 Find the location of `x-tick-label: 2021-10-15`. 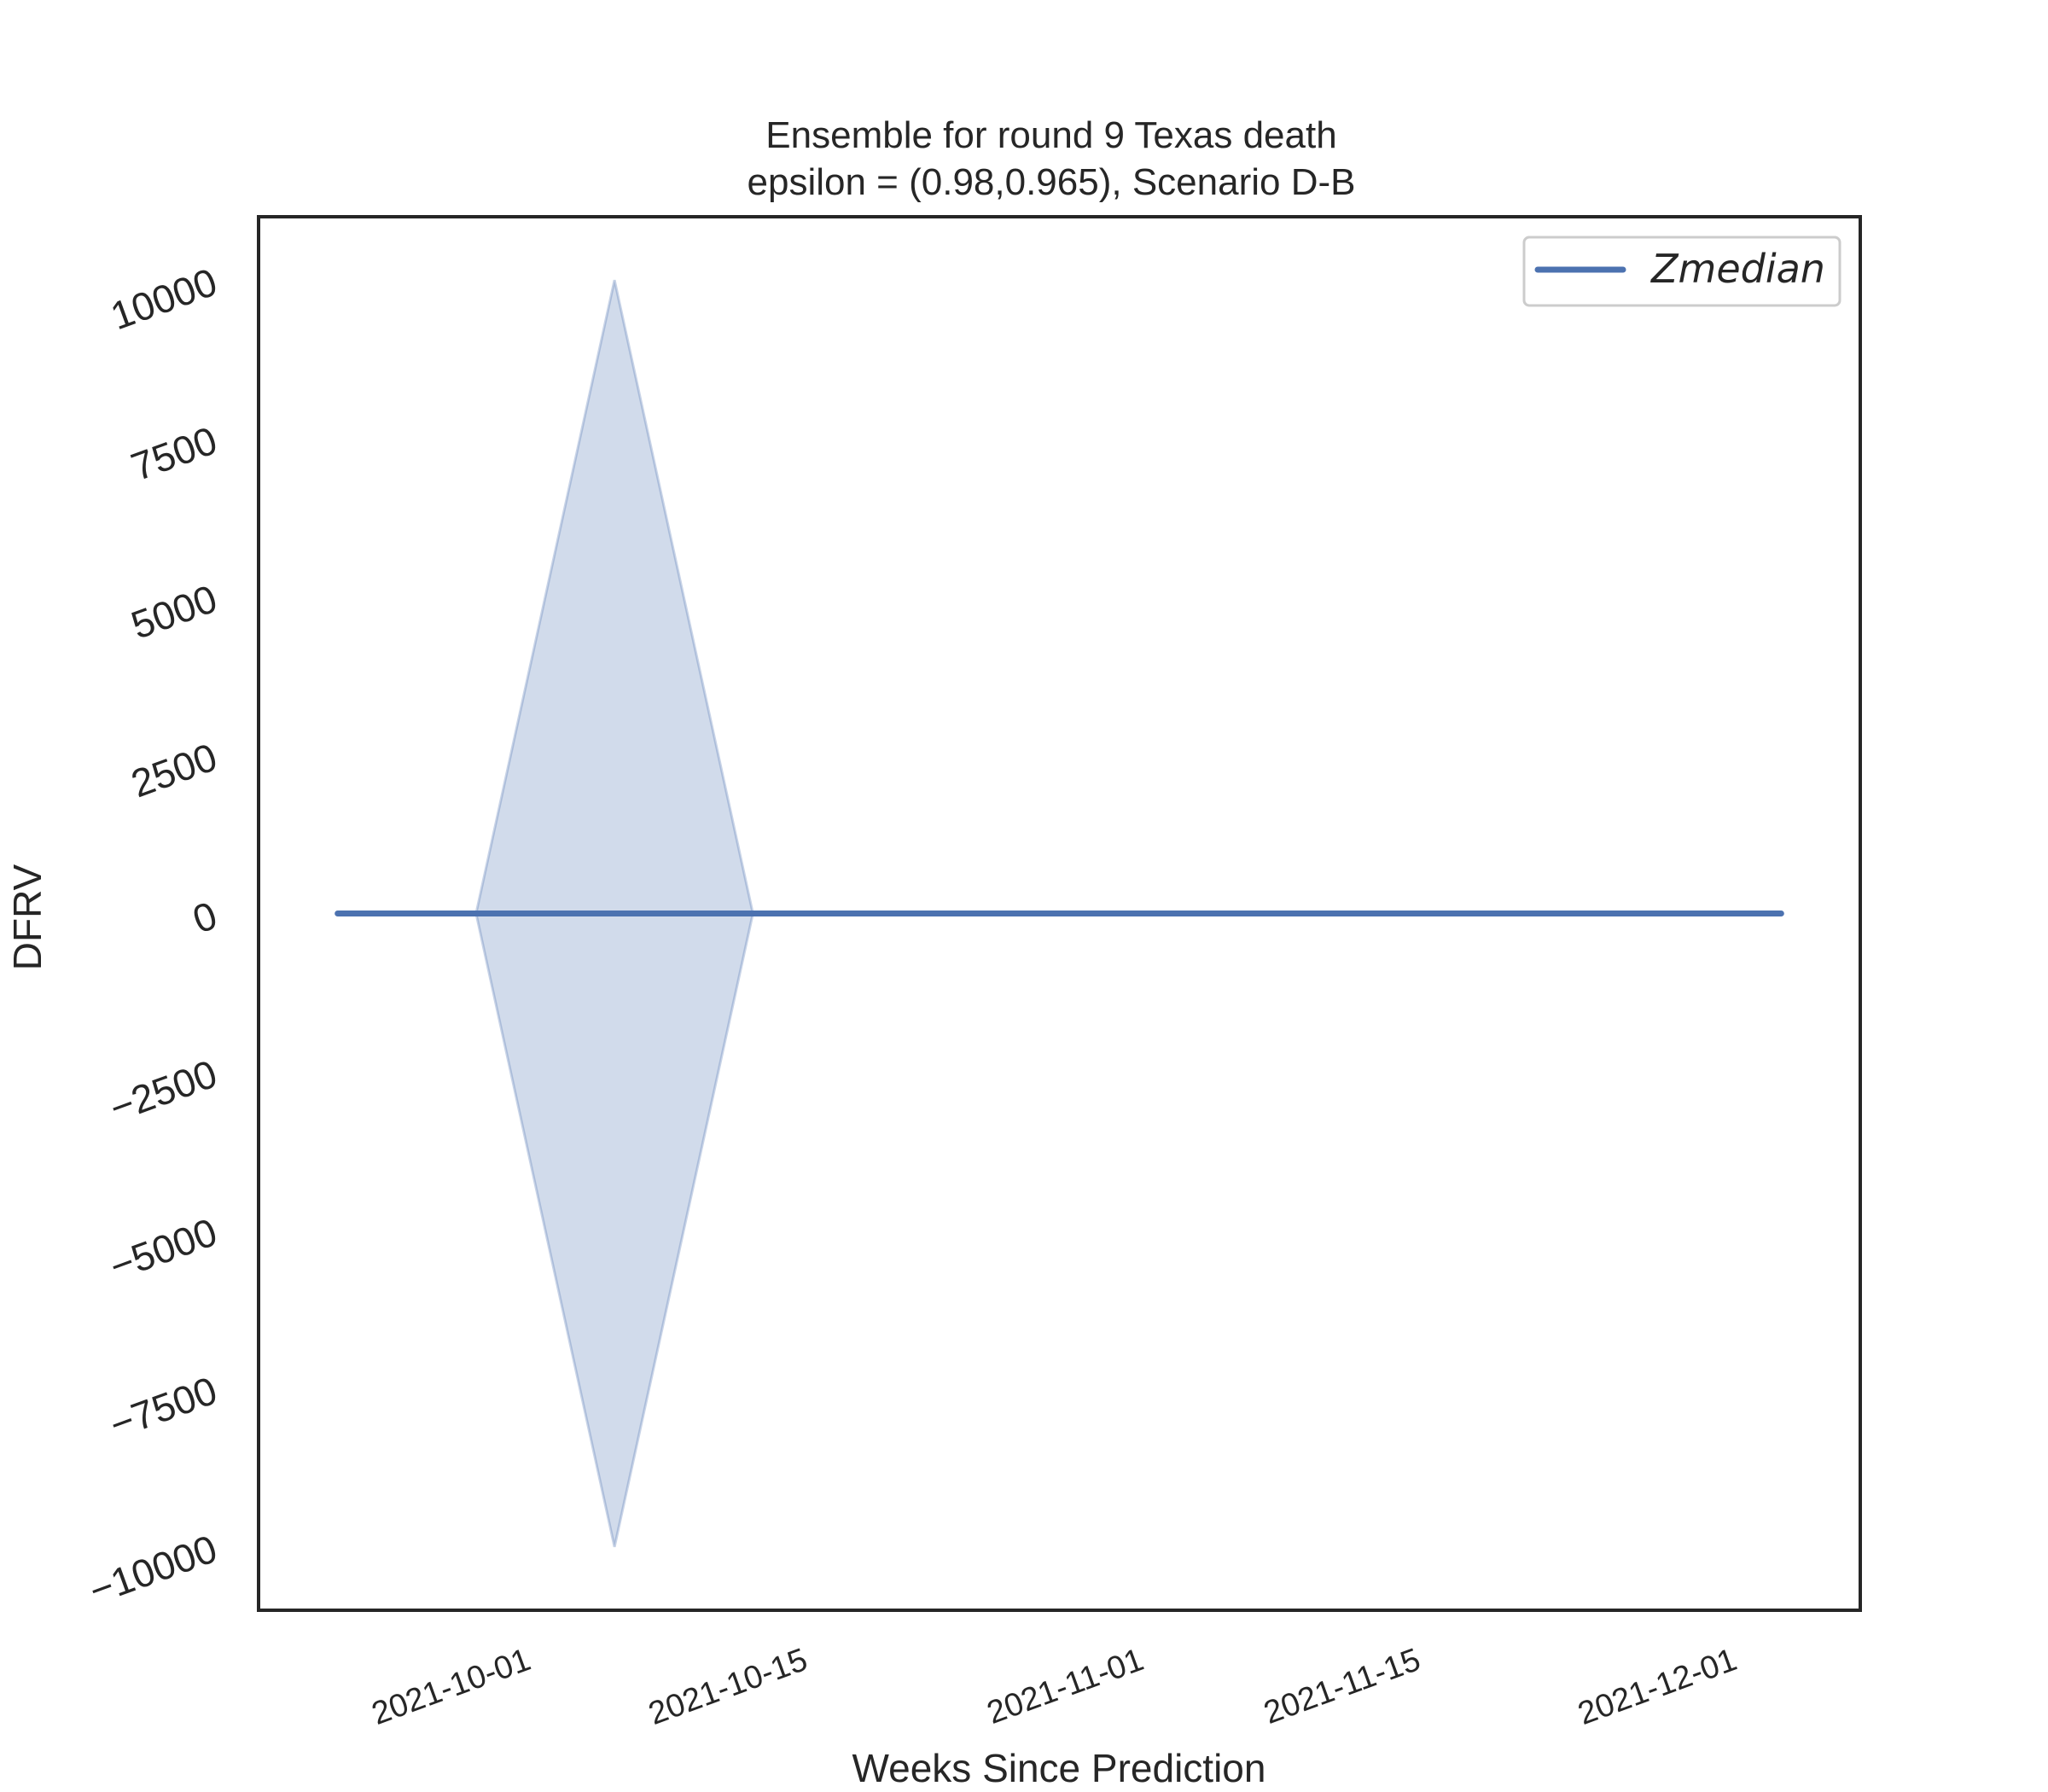

x-tick-label: 2021-10-15 is located at coordinates (728, 1687).